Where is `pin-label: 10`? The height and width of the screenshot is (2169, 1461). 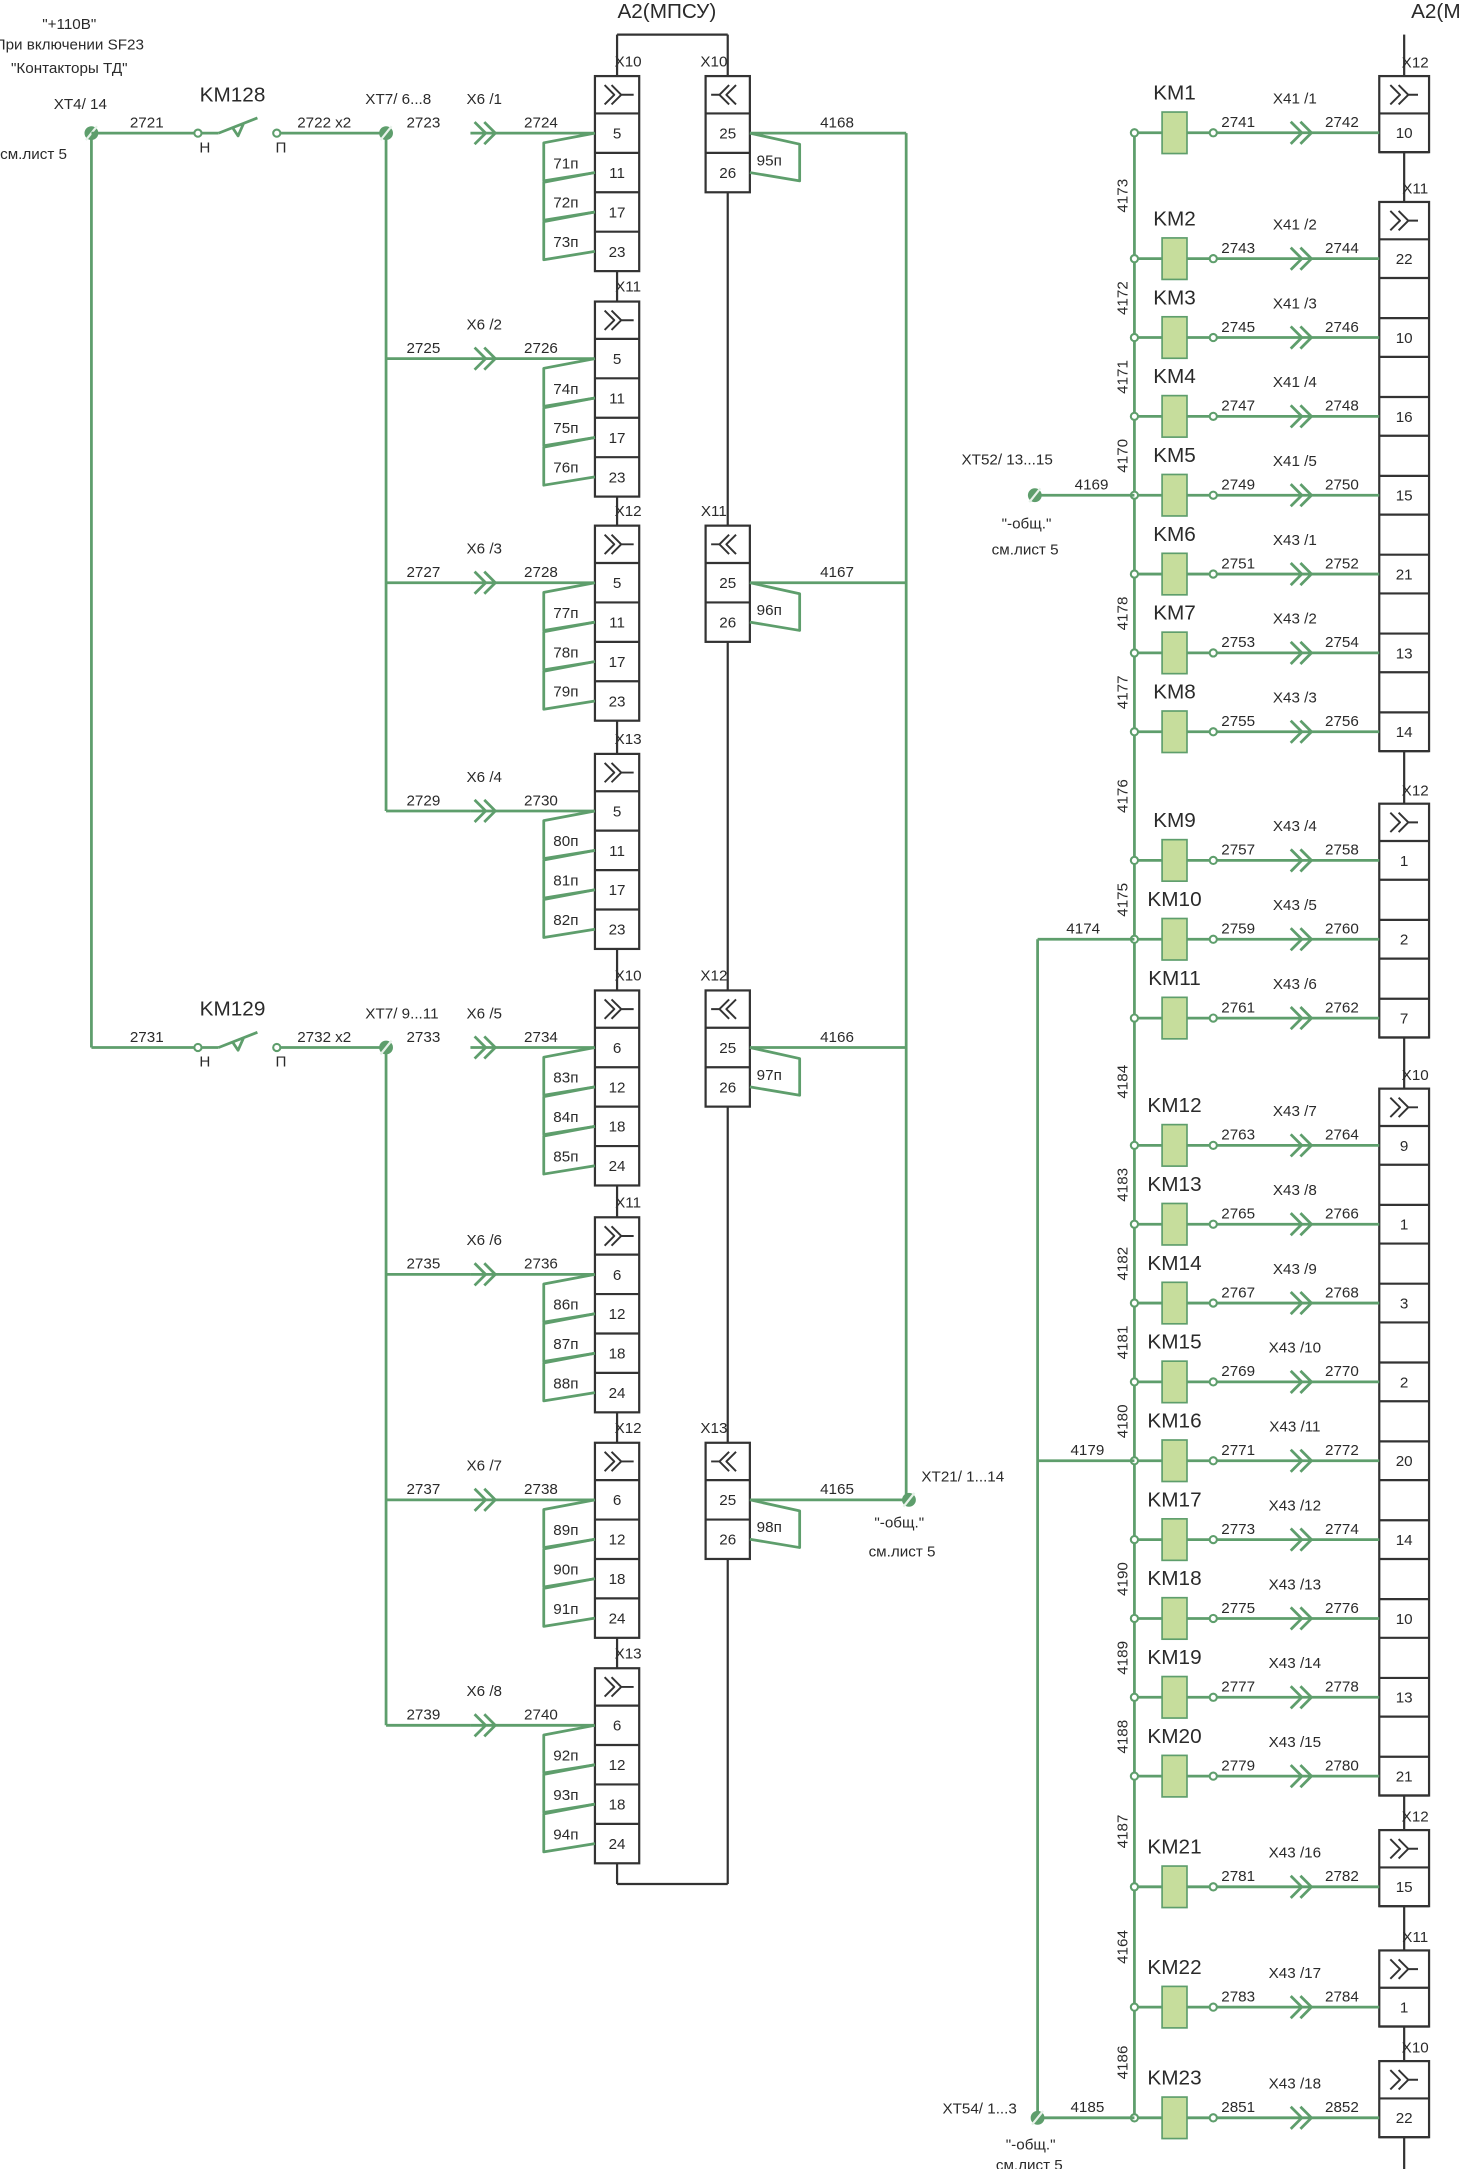
pin-label: 10 is located at coordinates (1404, 338).